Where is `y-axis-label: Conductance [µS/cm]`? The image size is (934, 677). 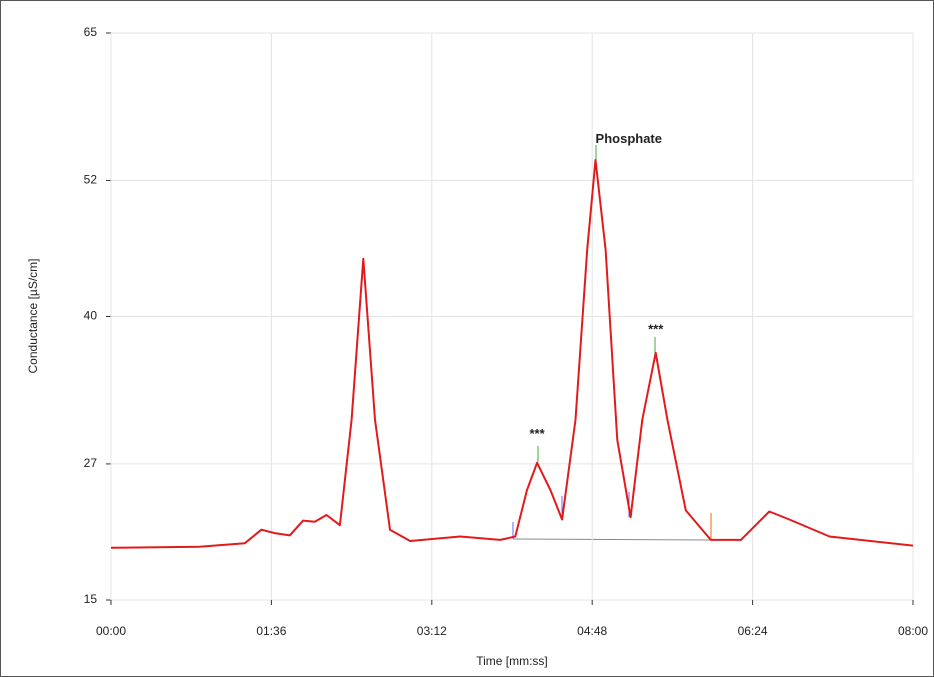
y-axis-label: Conductance [µS/cm] is located at coordinates (33, 316).